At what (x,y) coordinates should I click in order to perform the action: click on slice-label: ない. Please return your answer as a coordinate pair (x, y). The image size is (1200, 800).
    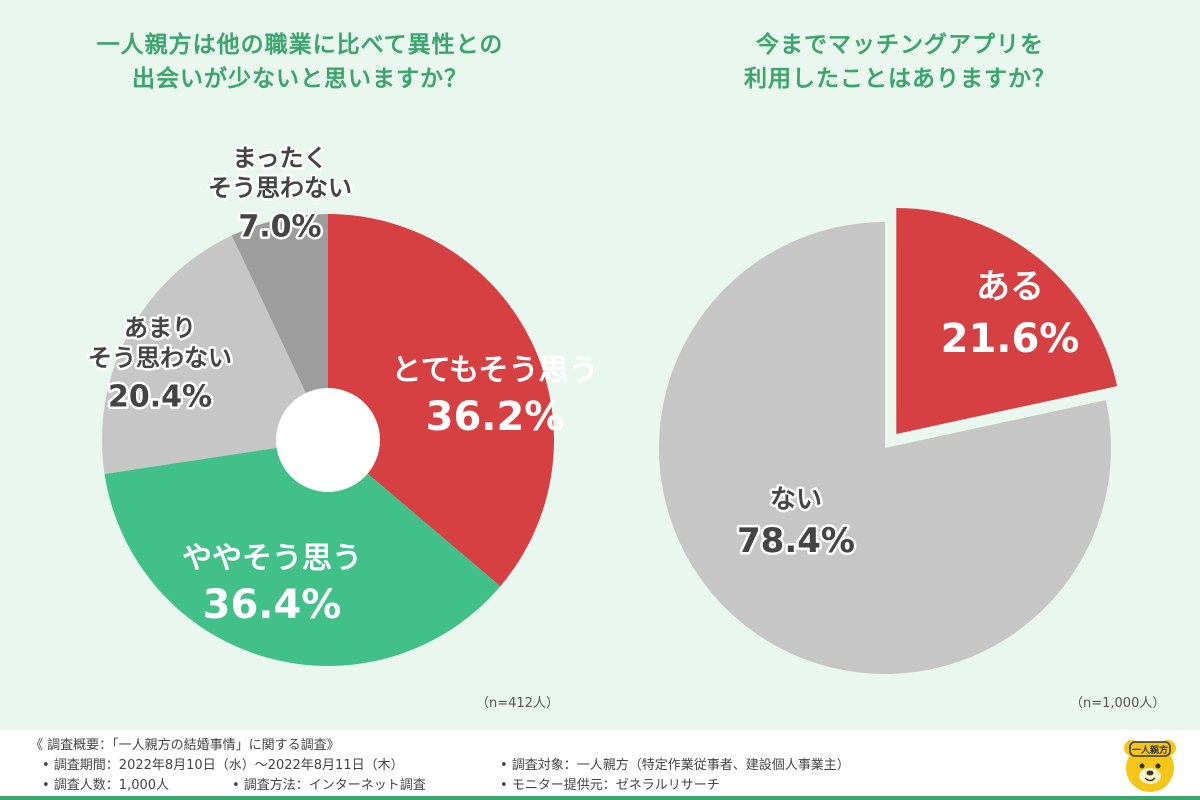
    Looking at the image, I should click on (796, 500).